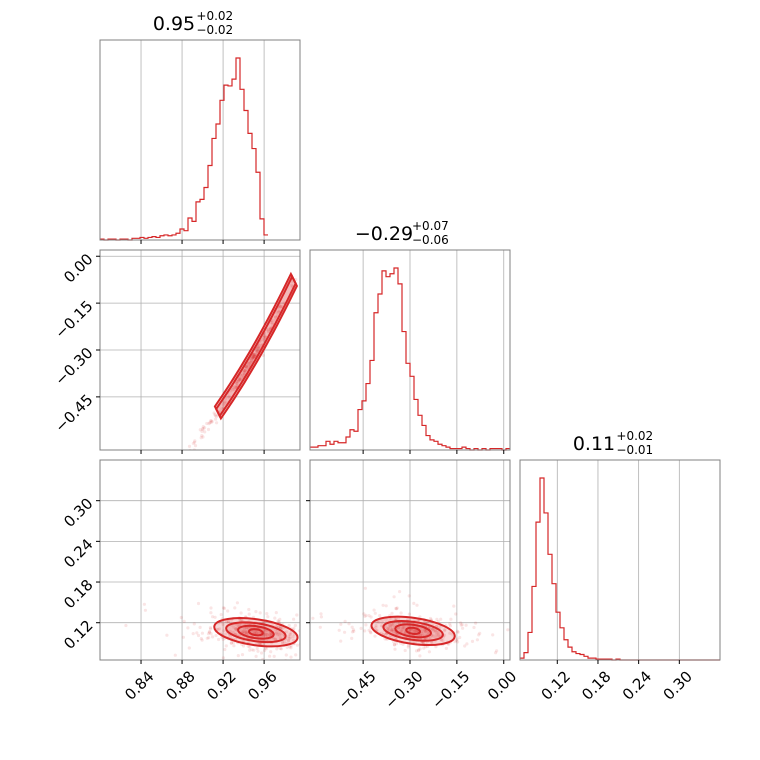 The image size is (760, 760). Describe the element at coordinates (596, 685) in the screenshot. I see `xtick-label-2-1: 0.18` at that location.